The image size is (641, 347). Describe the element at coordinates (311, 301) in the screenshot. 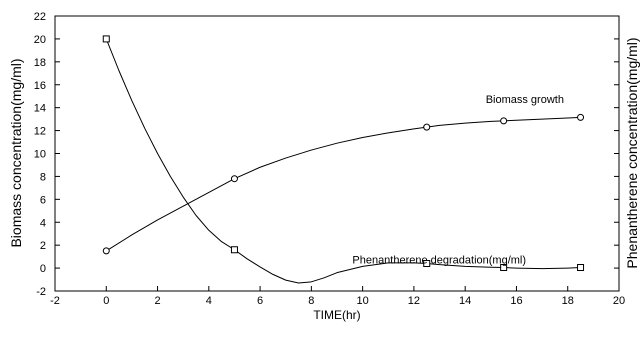

I see `x-tick-label: 8` at that location.